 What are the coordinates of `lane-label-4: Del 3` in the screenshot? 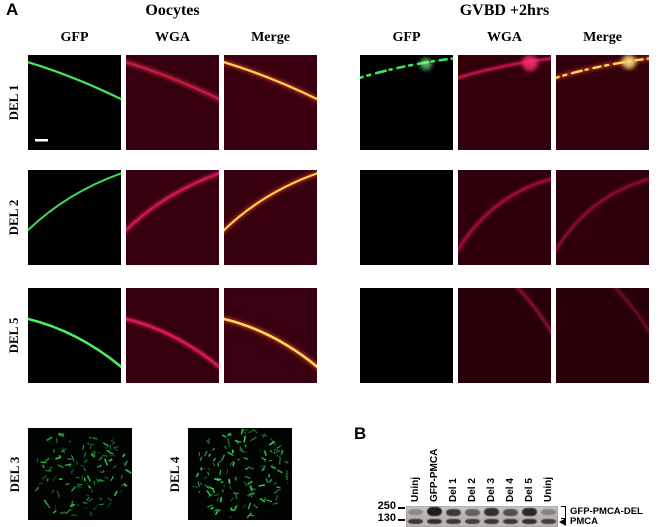 It's located at (491, 490).